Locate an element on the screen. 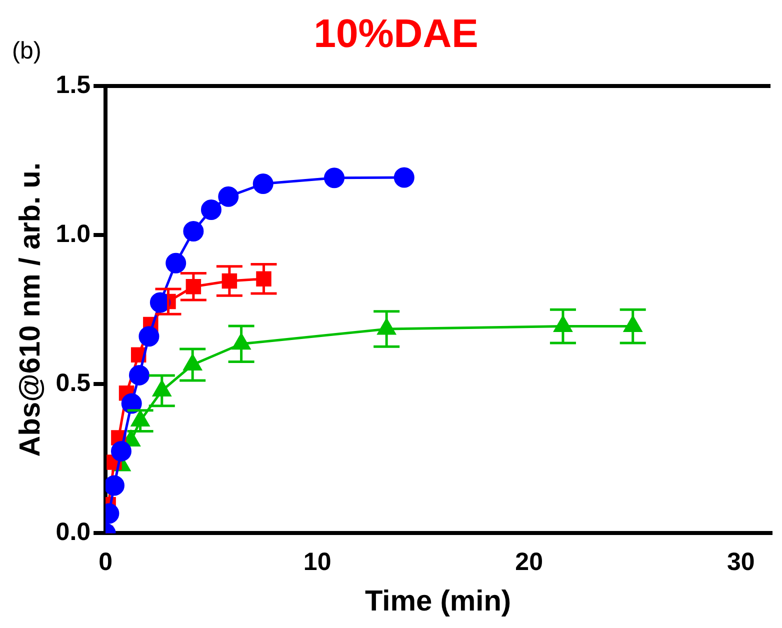 This screenshot has height=628, width=782. x-tick-label: 20 is located at coordinates (529, 562).